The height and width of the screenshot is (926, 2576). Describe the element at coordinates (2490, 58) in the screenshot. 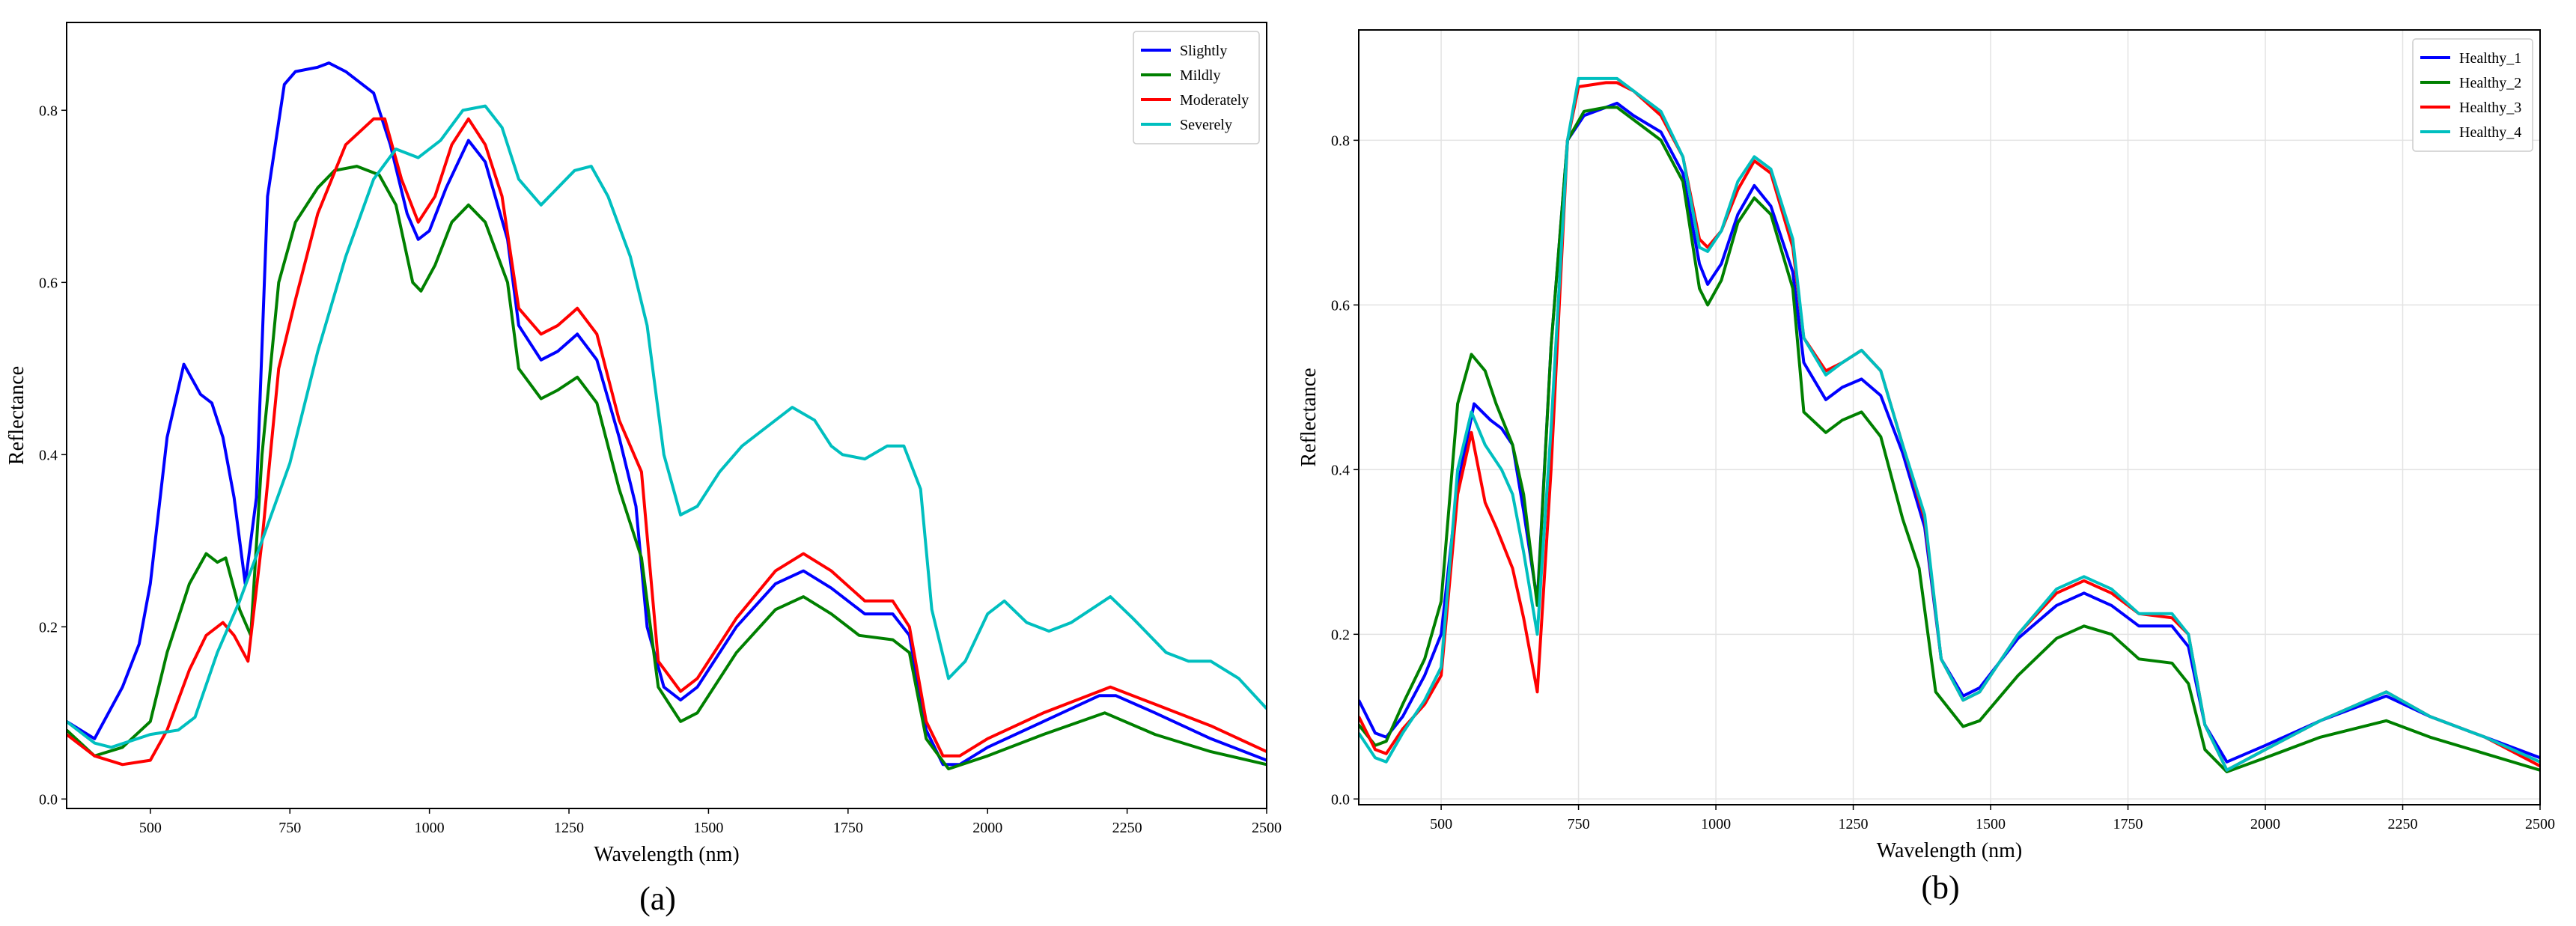

I see `legend-label: Healthy_1` at that location.